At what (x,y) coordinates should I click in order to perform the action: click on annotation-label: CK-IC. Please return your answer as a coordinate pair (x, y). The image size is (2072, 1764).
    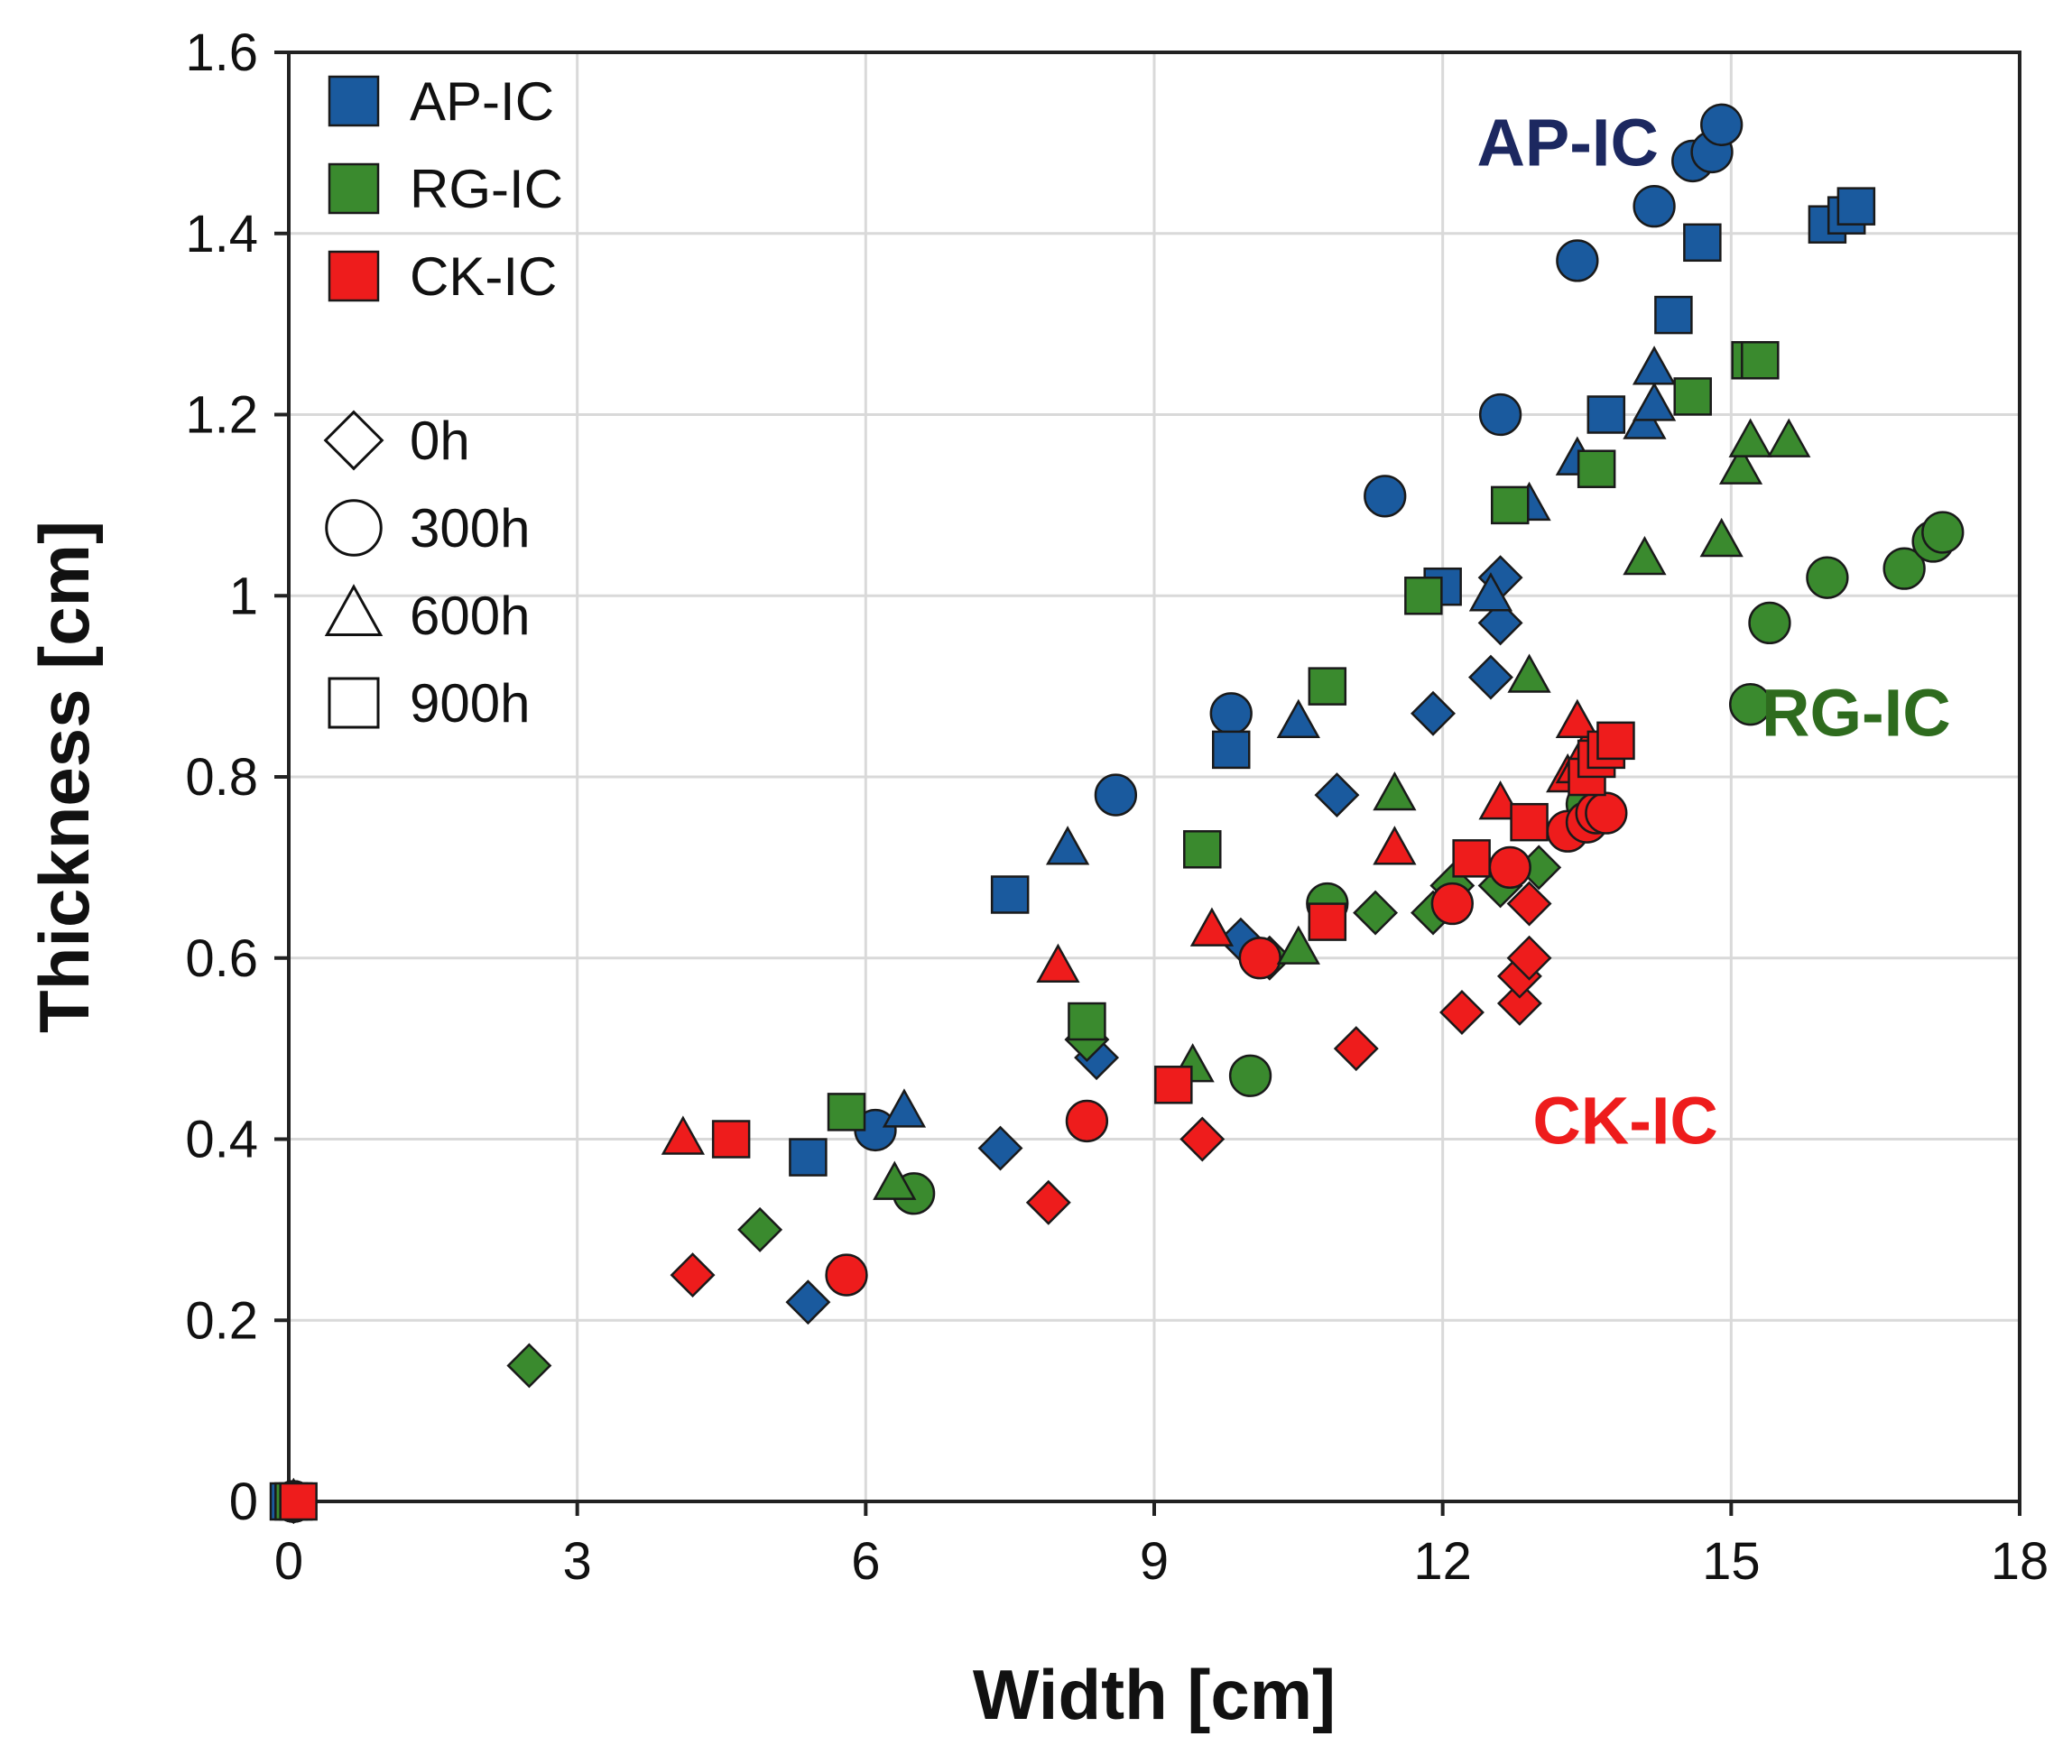
    Looking at the image, I should click on (1625, 1121).